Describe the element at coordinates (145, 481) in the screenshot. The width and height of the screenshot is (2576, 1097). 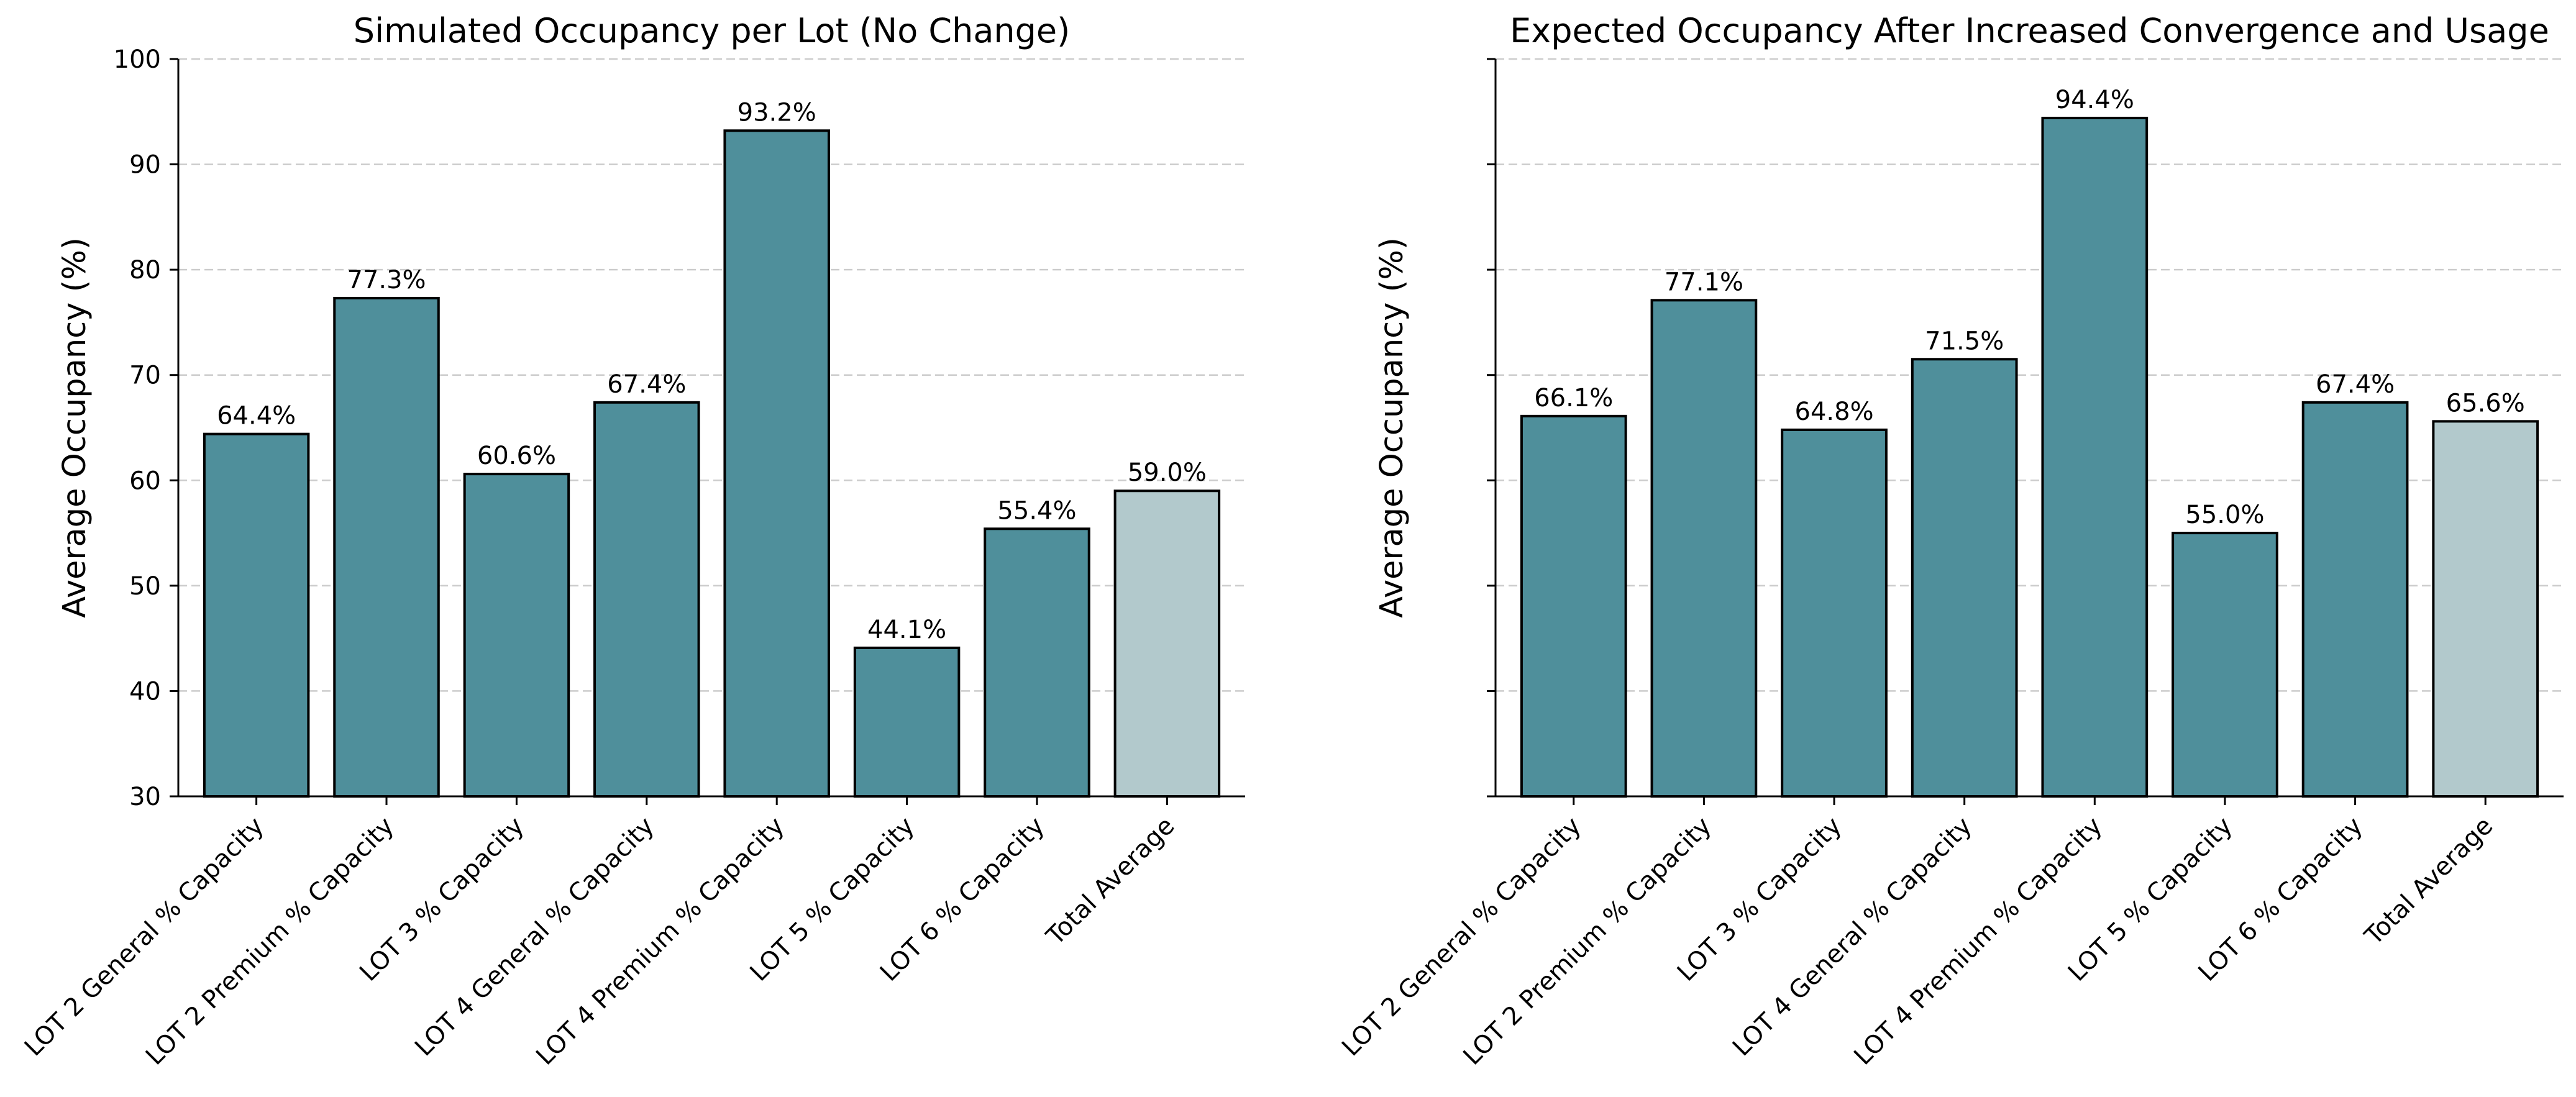
I see `y-tick-label: 60` at that location.